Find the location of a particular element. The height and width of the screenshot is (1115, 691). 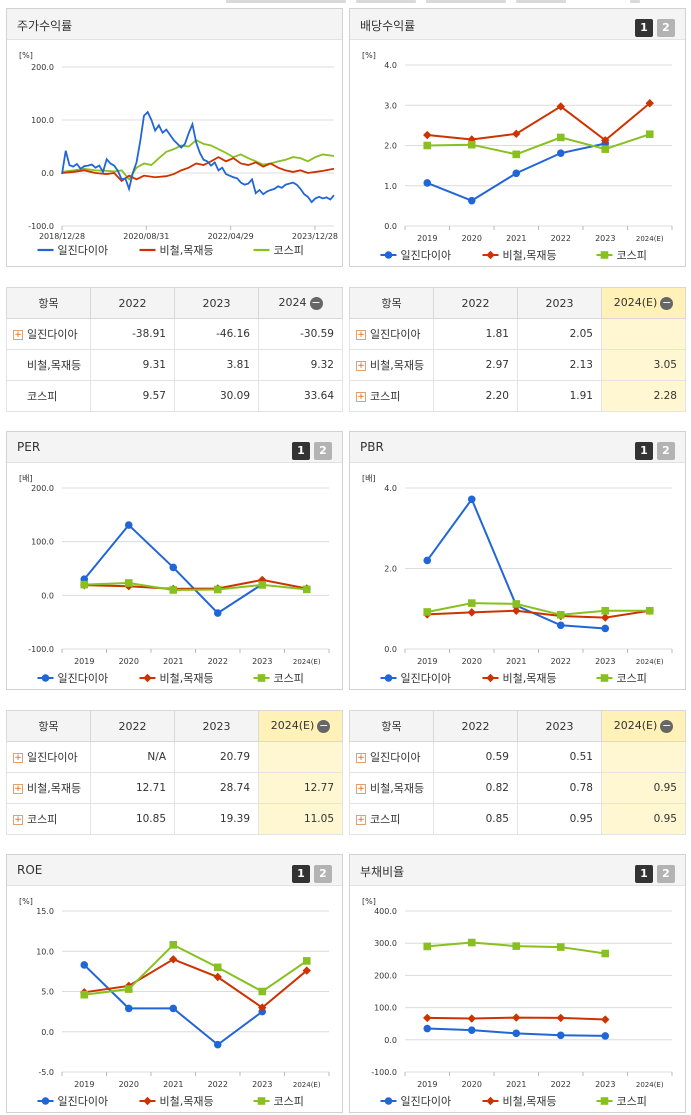

y-tick-label: 300.0 is located at coordinates (385, 943).